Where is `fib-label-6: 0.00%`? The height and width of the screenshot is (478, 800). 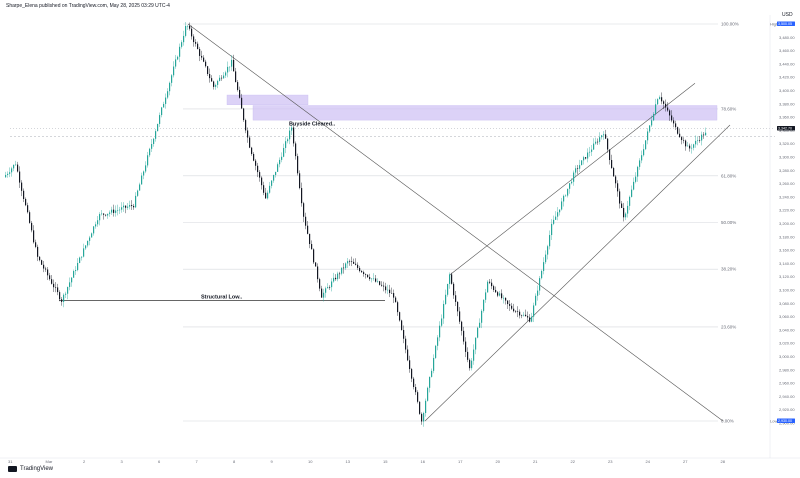 fib-label-6: 0.00% is located at coordinates (727, 421).